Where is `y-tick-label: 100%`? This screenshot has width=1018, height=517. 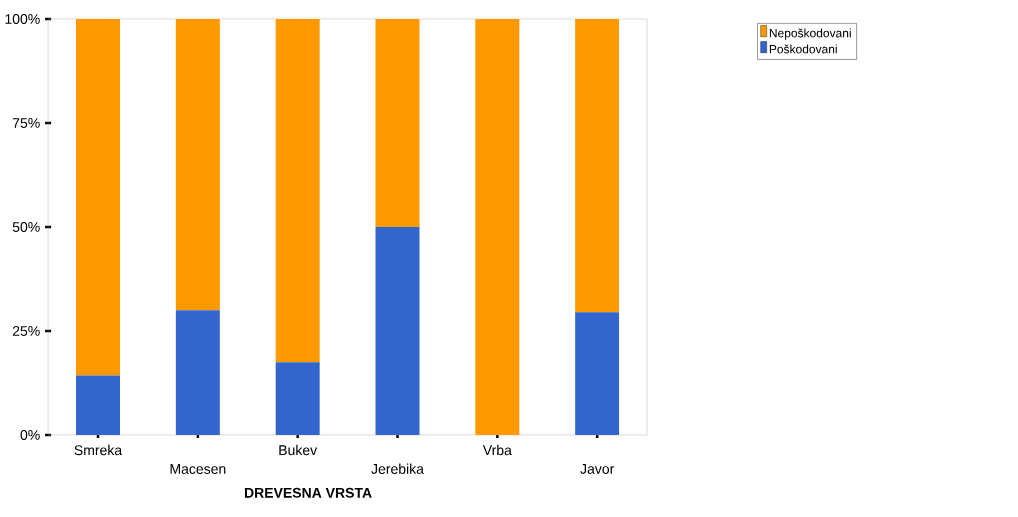 y-tick-label: 100% is located at coordinates (22, 19).